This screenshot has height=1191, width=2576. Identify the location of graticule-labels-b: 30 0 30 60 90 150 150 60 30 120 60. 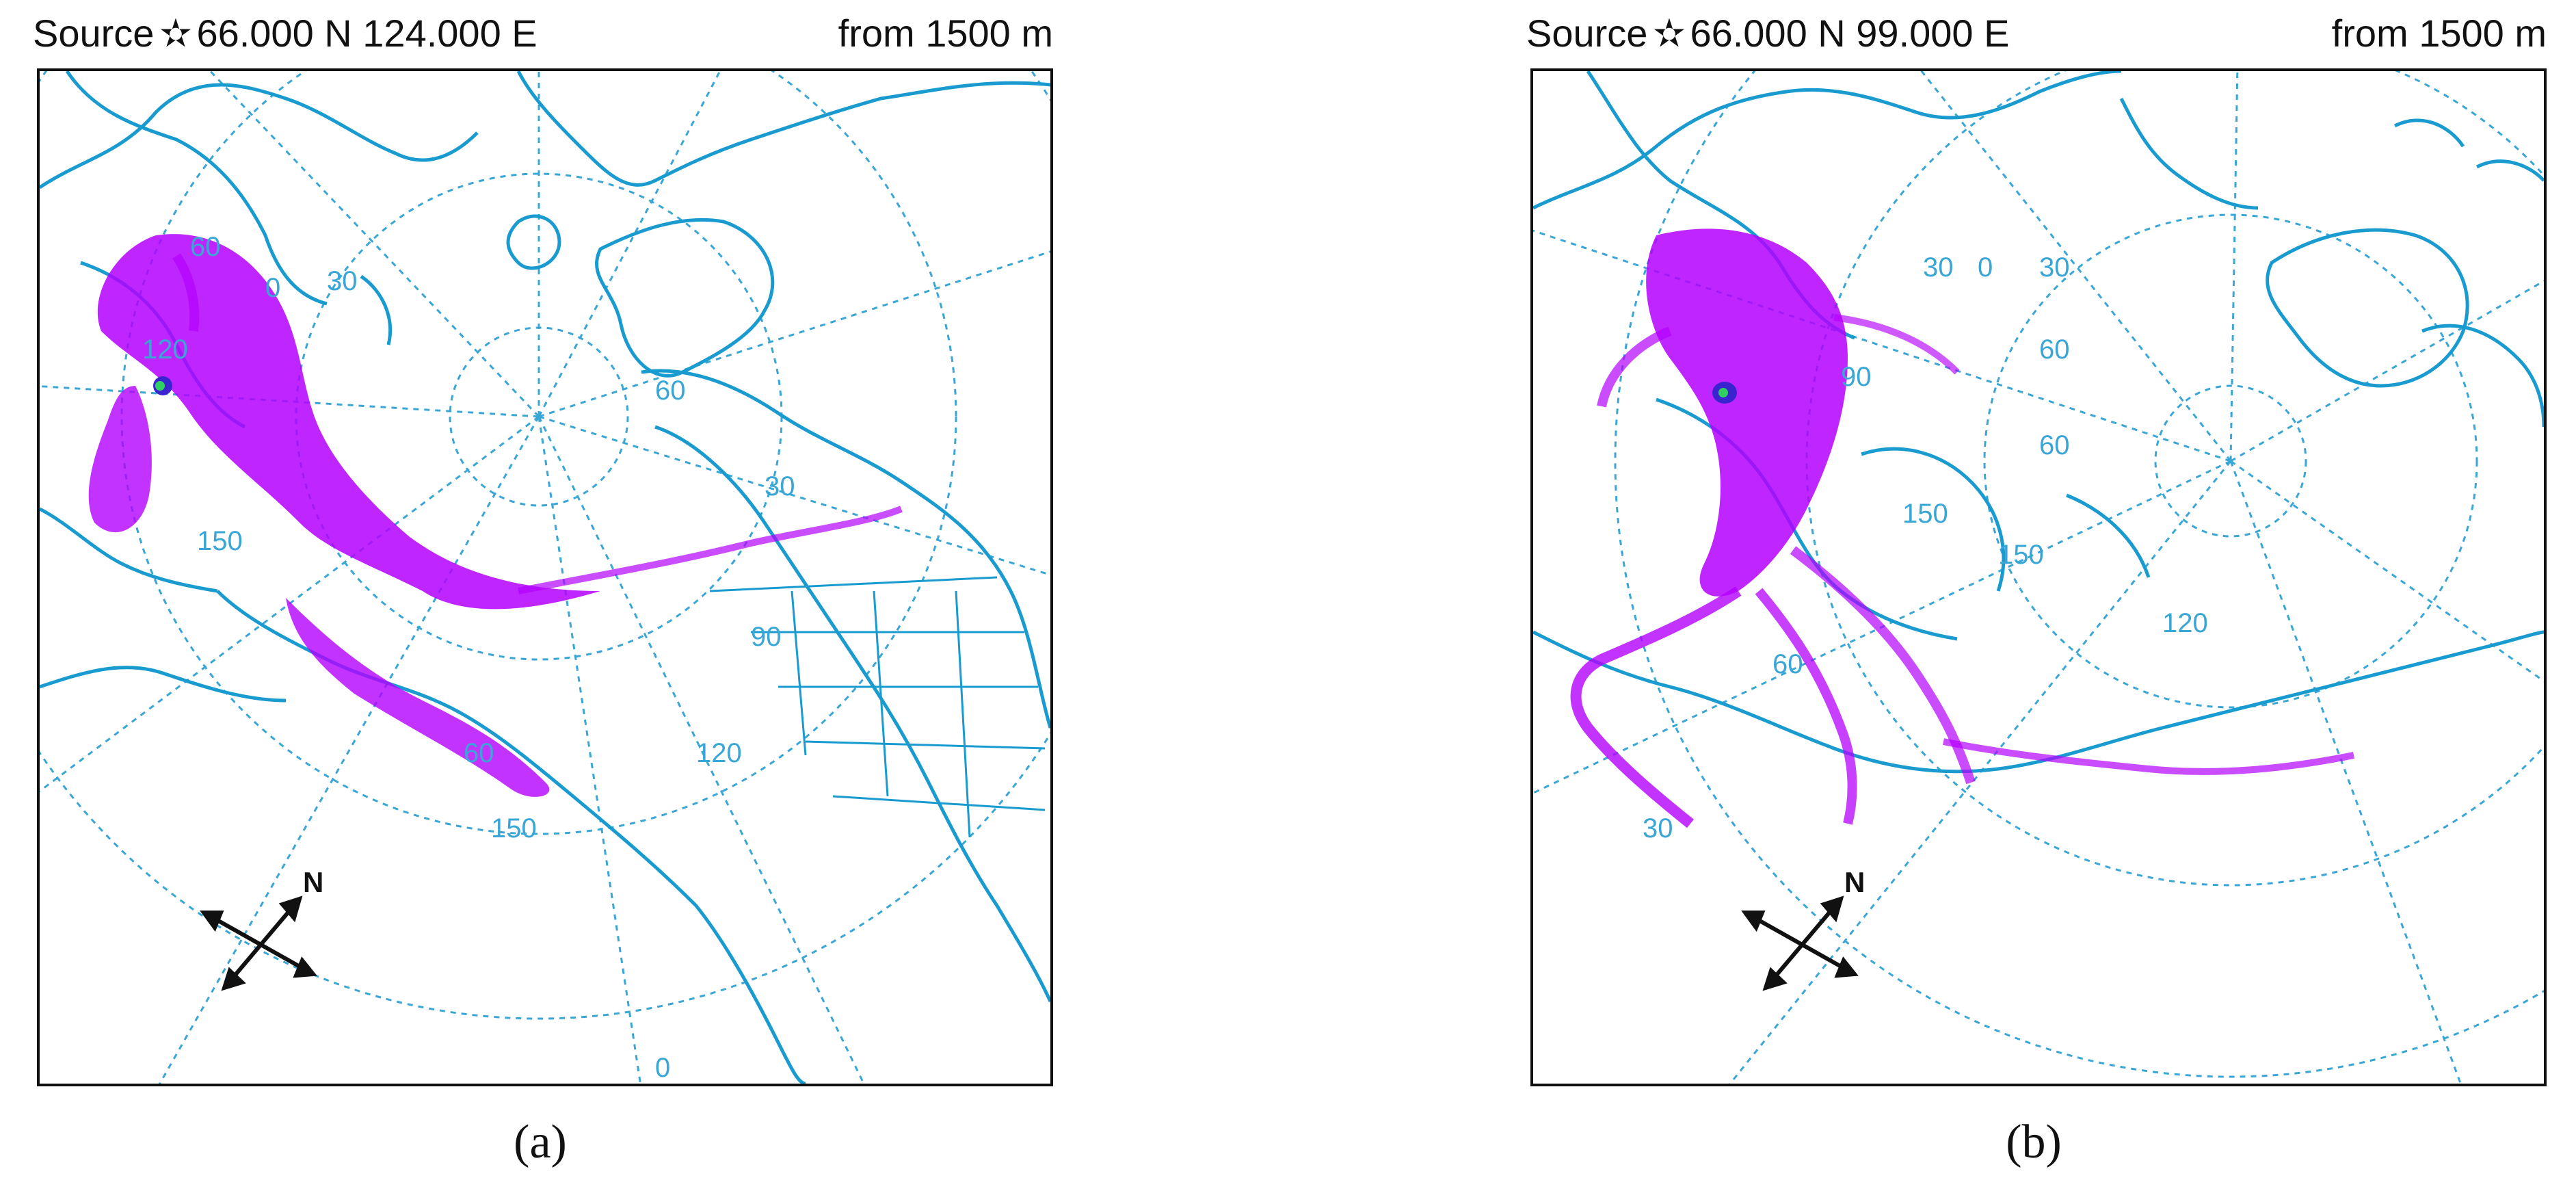
(1925, 547).